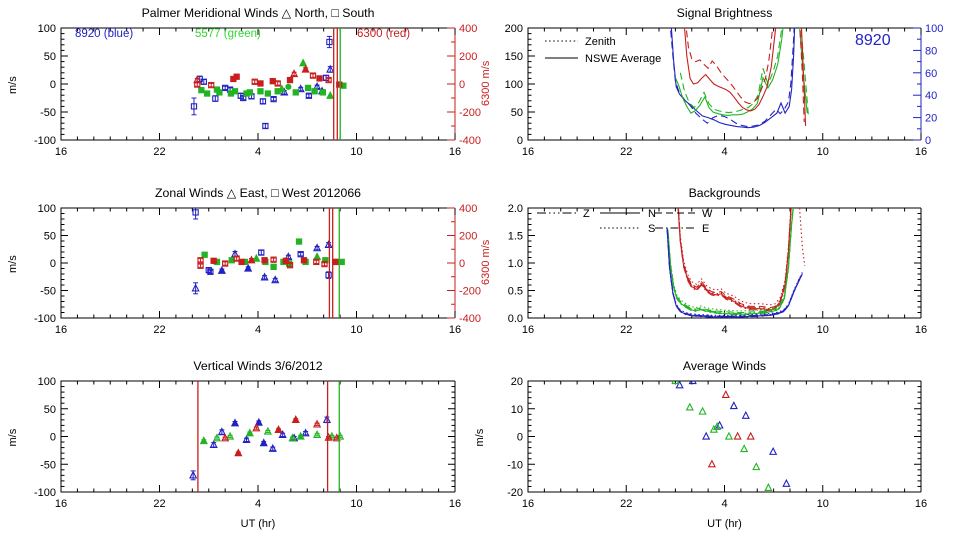 The width and height of the screenshot is (960, 540). Describe the element at coordinates (515, 264) in the screenshot. I see `y-tick-label: 1.0` at that location.